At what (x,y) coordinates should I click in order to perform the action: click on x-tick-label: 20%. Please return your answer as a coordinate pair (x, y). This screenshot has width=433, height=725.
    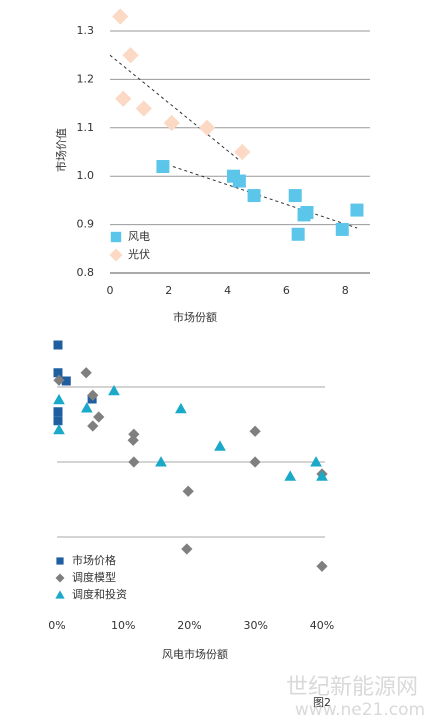
    Looking at the image, I should click on (189, 625).